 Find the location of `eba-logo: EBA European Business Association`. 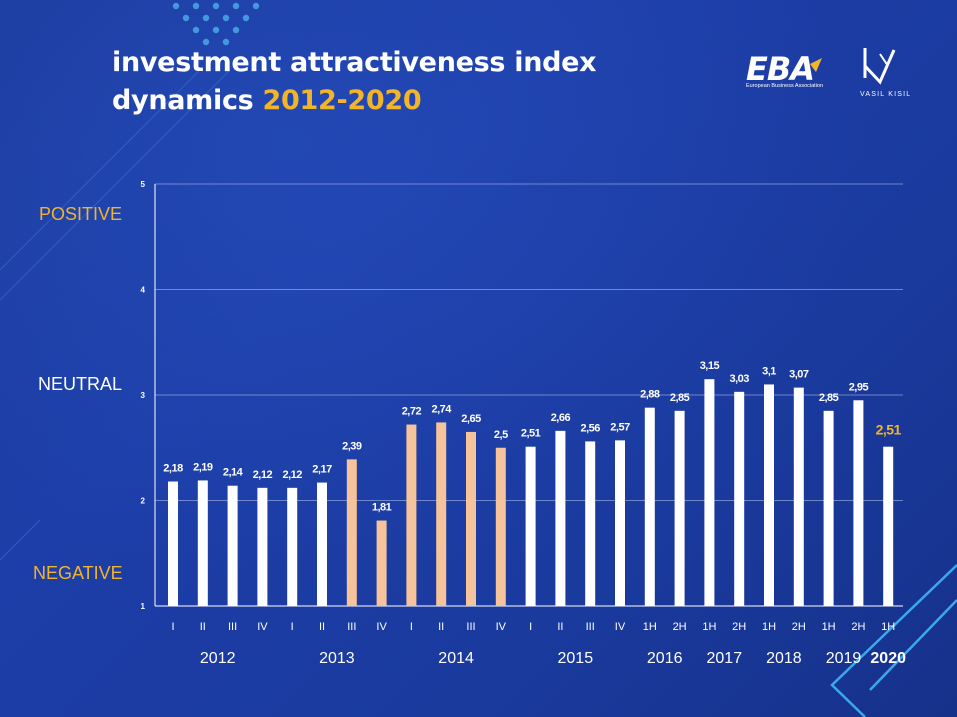

eba-logo: EBA European Business Association is located at coordinates (787, 71).